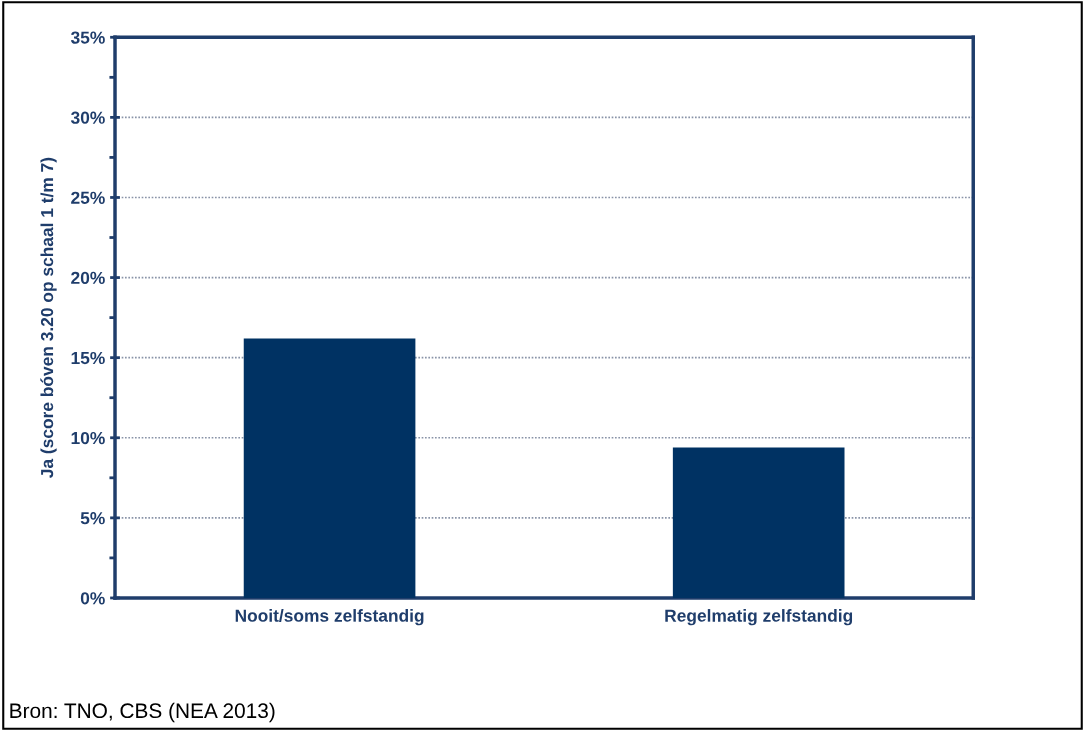 The image size is (1085, 731). Describe the element at coordinates (88, 438) in the screenshot. I see `y-tick-label: 10%` at that location.